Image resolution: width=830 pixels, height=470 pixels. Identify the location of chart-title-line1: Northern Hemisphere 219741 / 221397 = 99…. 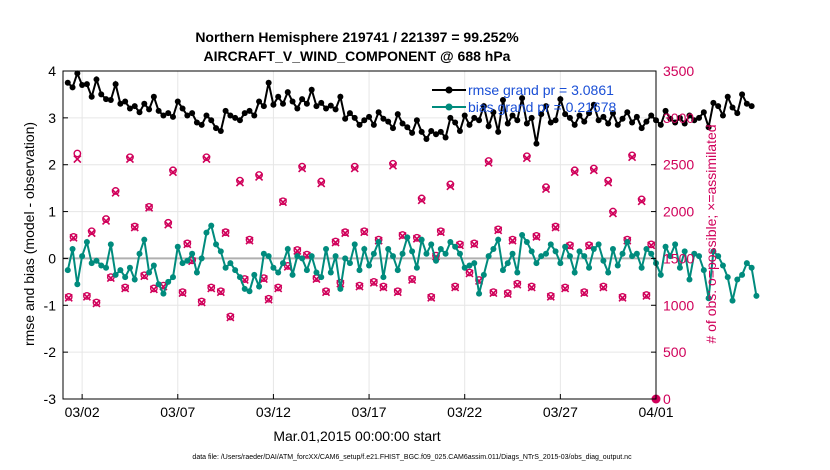
(357, 37).